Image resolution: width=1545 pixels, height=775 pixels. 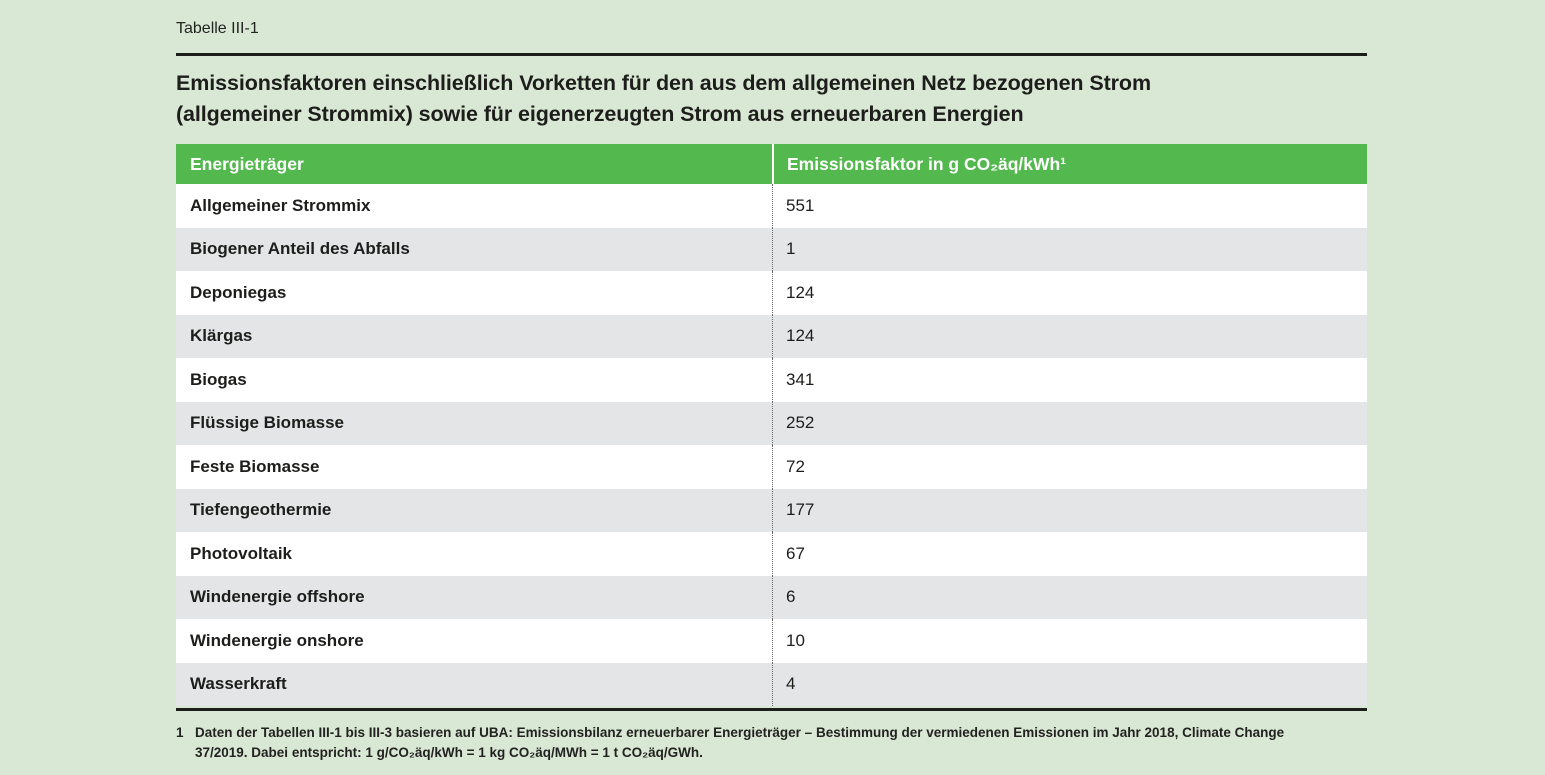 What do you see at coordinates (238, 684) in the screenshot?
I see `row-label-cell: Wasserkraft` at bounding box center [238, 684].